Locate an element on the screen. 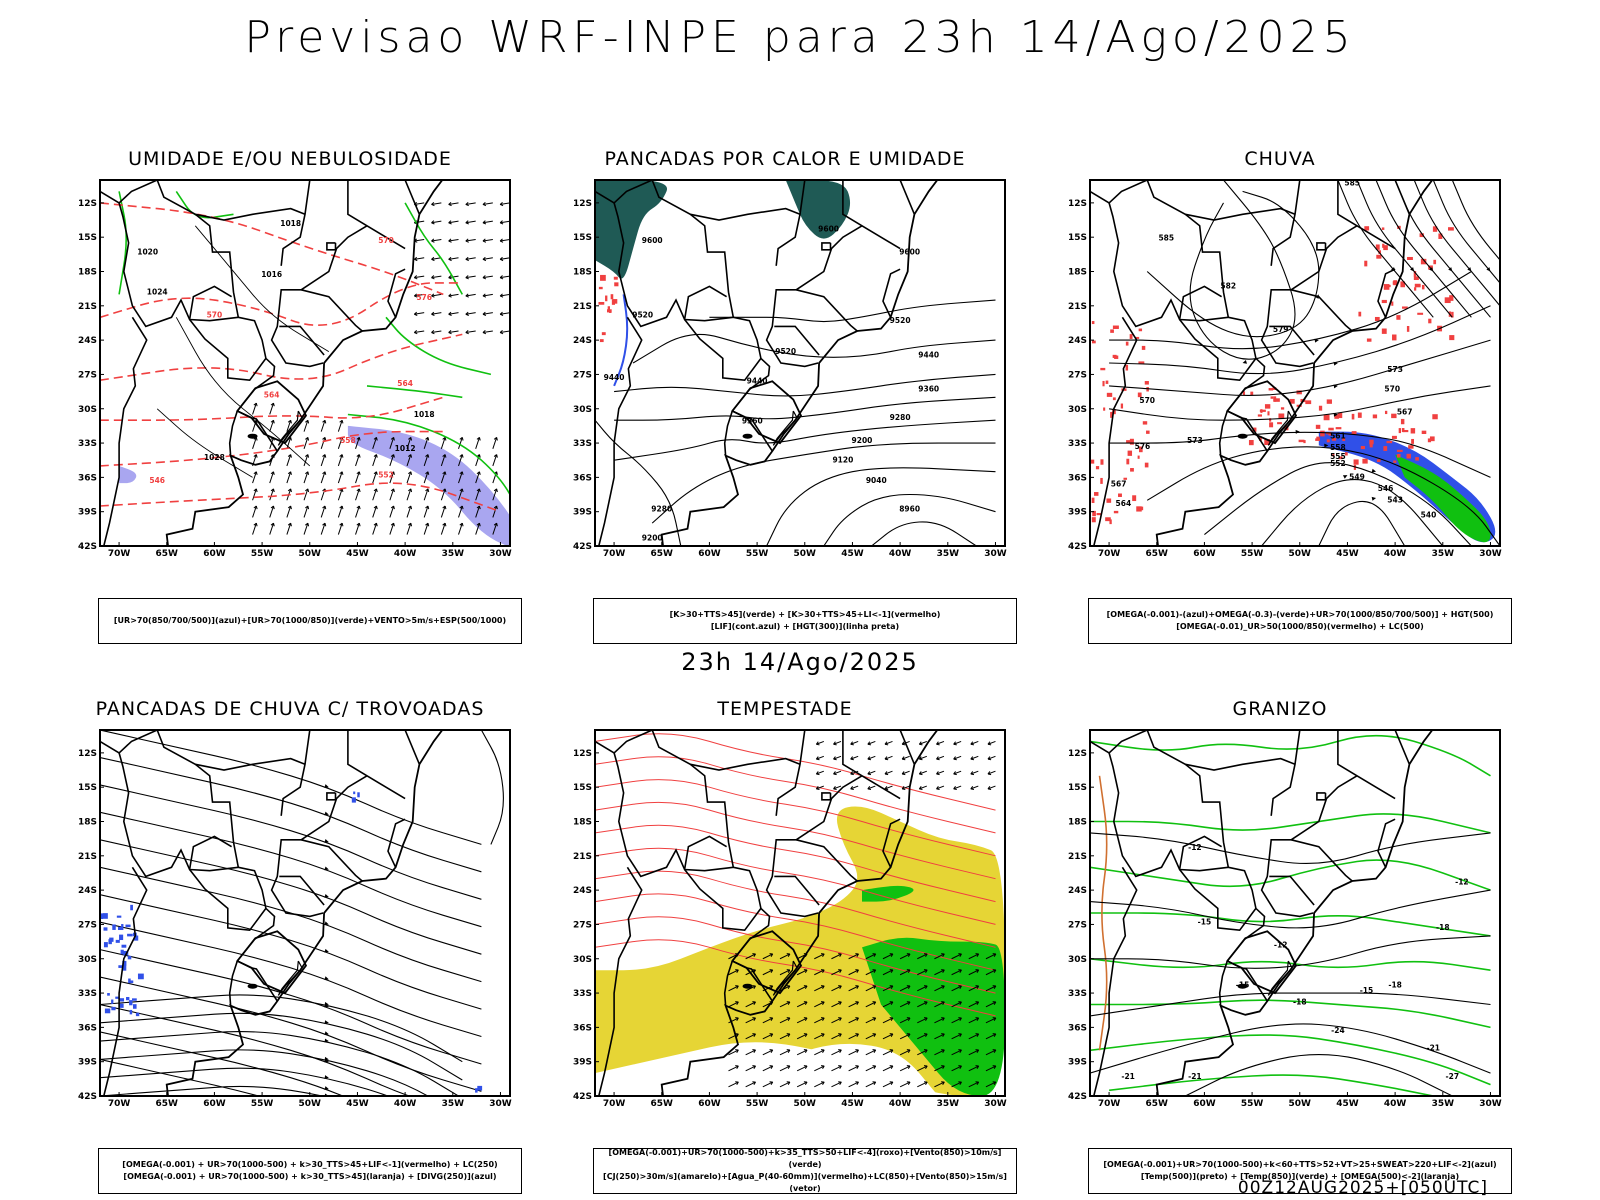  coastline is located at coordinates (799, 363).